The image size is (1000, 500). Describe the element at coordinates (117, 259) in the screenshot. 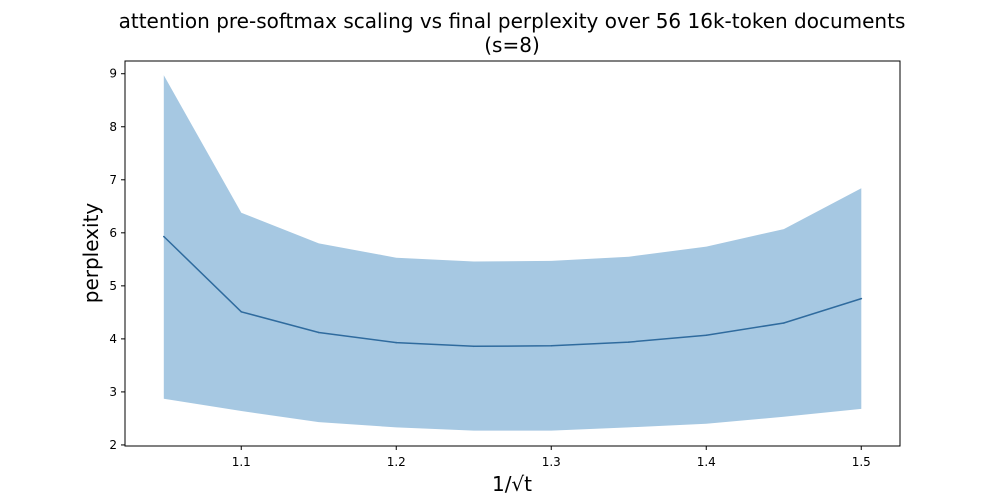

I see `y-axis-ticks: 2 3 4 5 6 7 8 9` at that location.